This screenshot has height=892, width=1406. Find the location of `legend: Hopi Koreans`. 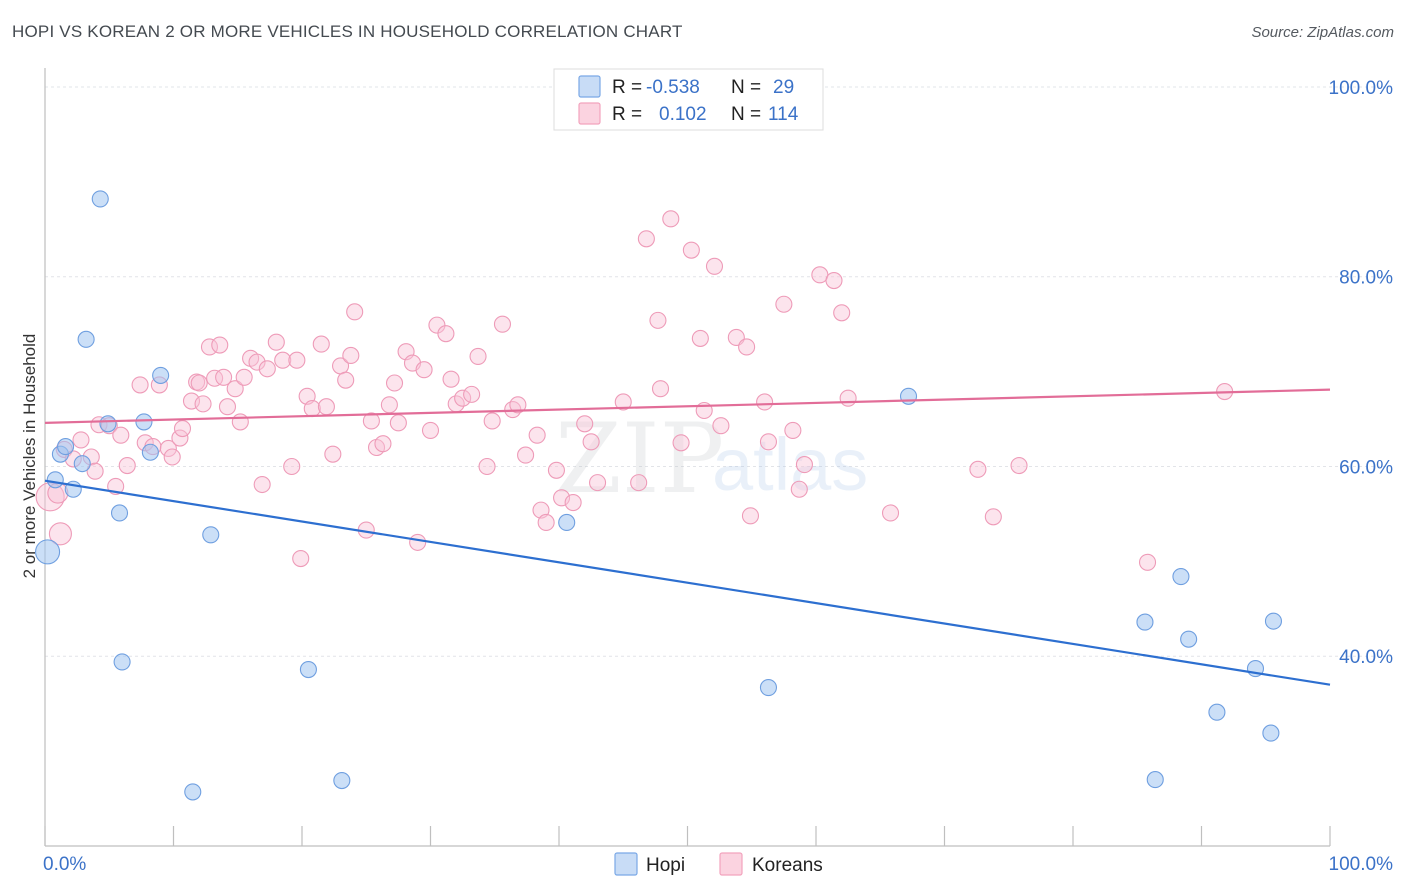

legend: Hopi Koreans is located at coordinates (718, 864).